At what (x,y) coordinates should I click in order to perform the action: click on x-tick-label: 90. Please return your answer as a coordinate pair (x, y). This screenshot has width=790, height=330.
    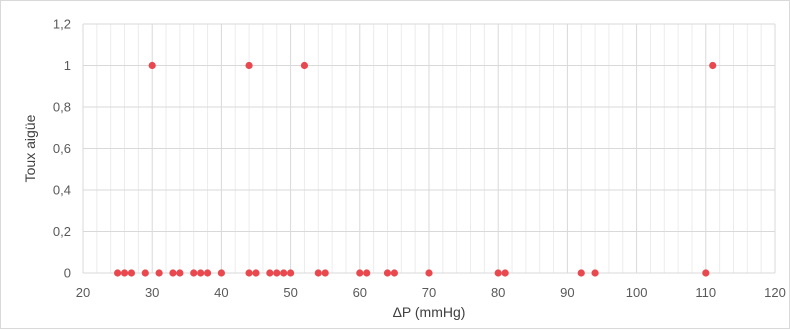
    Looking at the image, I should click on (567, 292).